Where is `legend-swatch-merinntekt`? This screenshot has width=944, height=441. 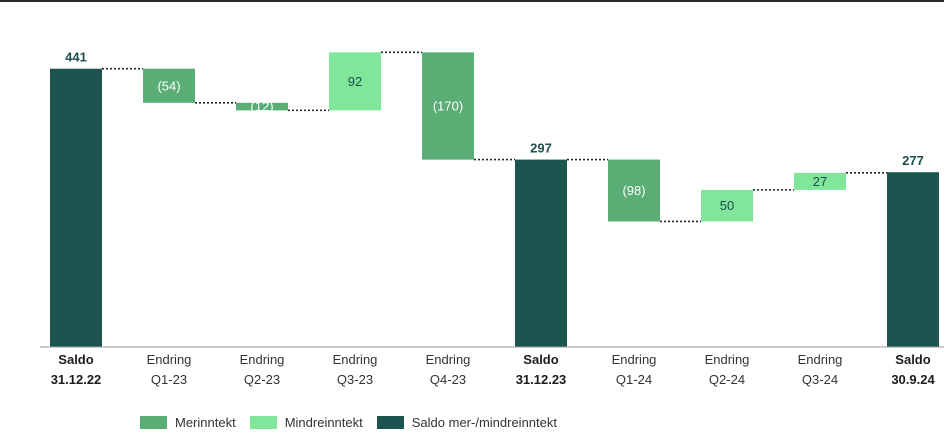
legend-swatch-merinntekt is located at coordinates (153, 422).